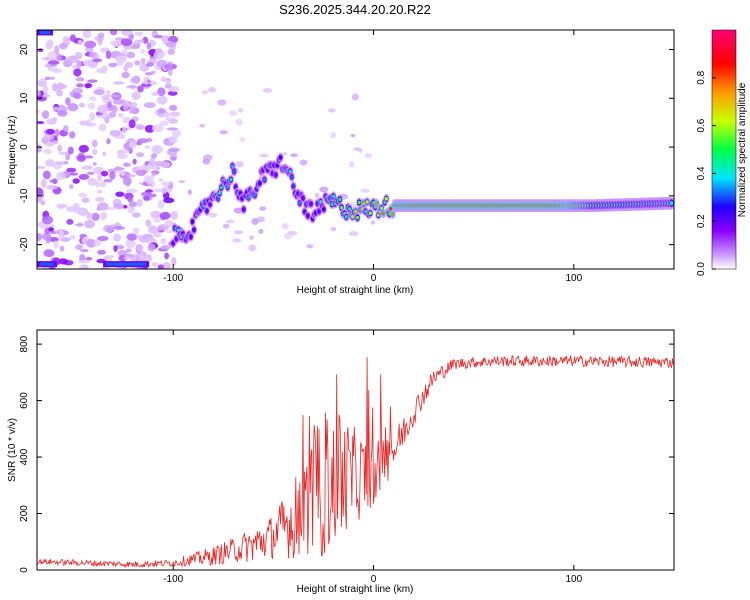  I want to click on colorbar-tick-label: 0.8, so click(701, 77).